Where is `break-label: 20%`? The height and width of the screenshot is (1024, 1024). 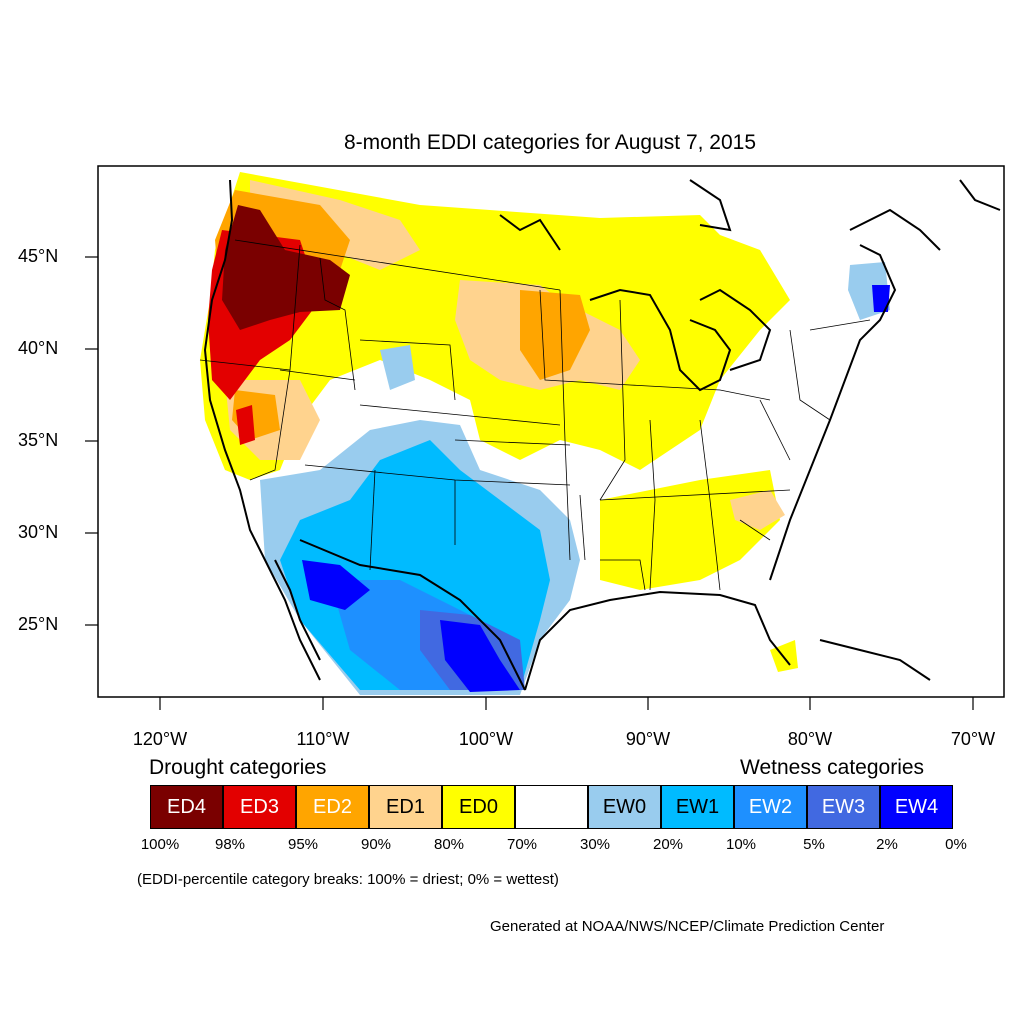
break-label: 20% is located at coordinates (668, 844).